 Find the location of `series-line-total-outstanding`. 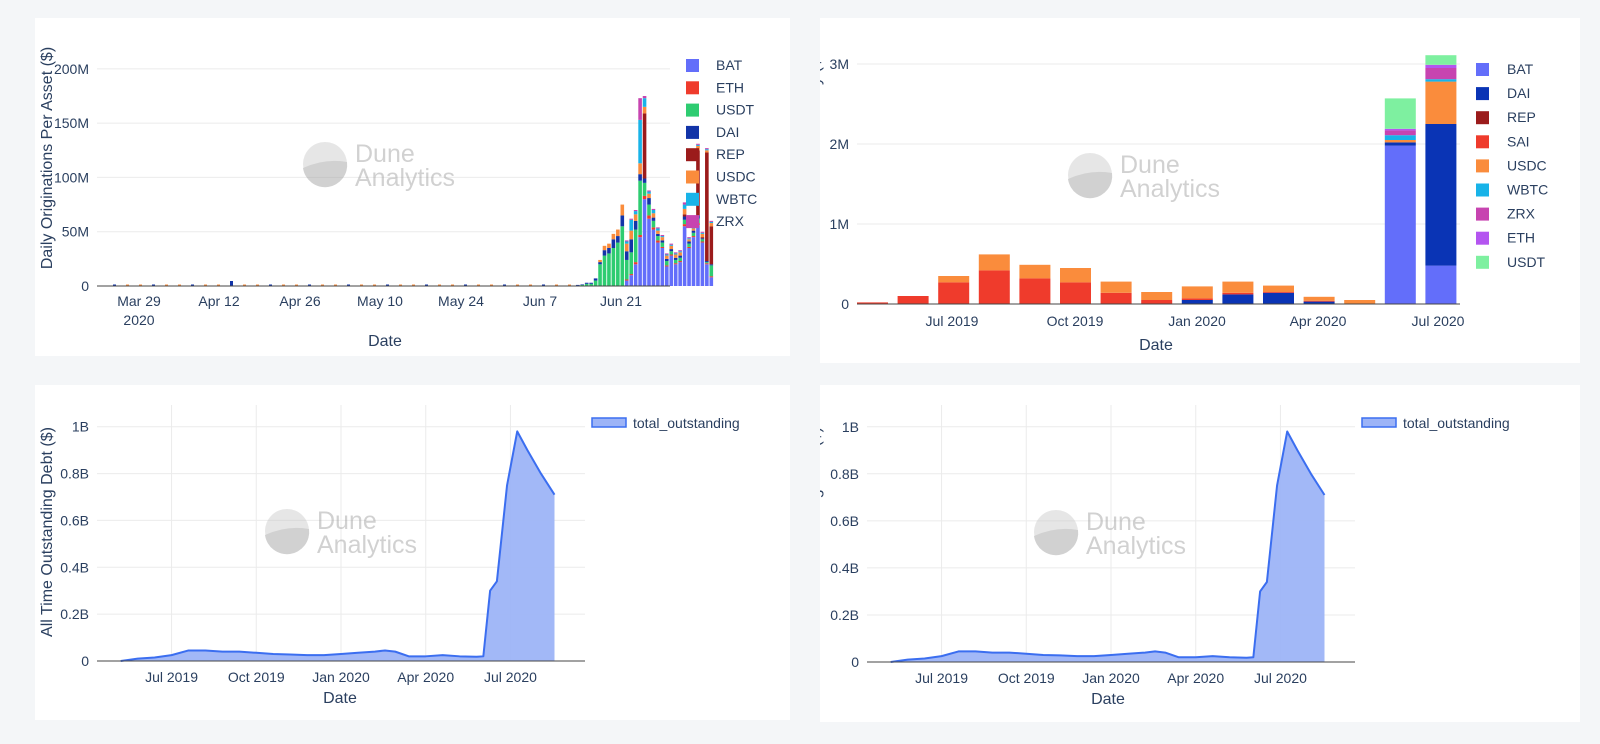

series-line-total-outstanding is located at coordinates (1108, 546).